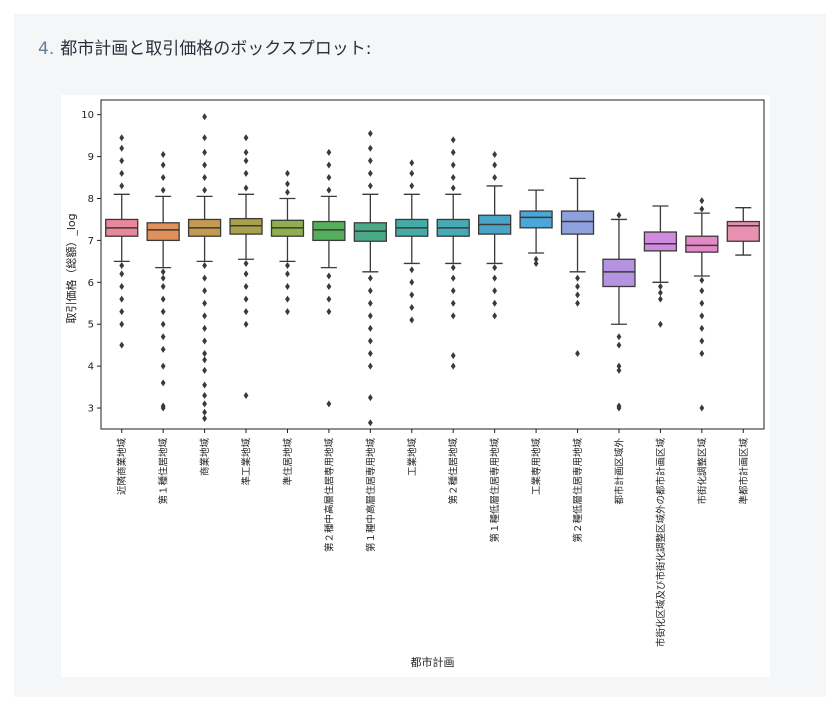 This screenshot has height=711, width=840. What do you see at coordinates (329, 495) in the screenshot?
I see `x-tick-label: 第２種中高層住居専用地域` at bounding box center [329, 495].